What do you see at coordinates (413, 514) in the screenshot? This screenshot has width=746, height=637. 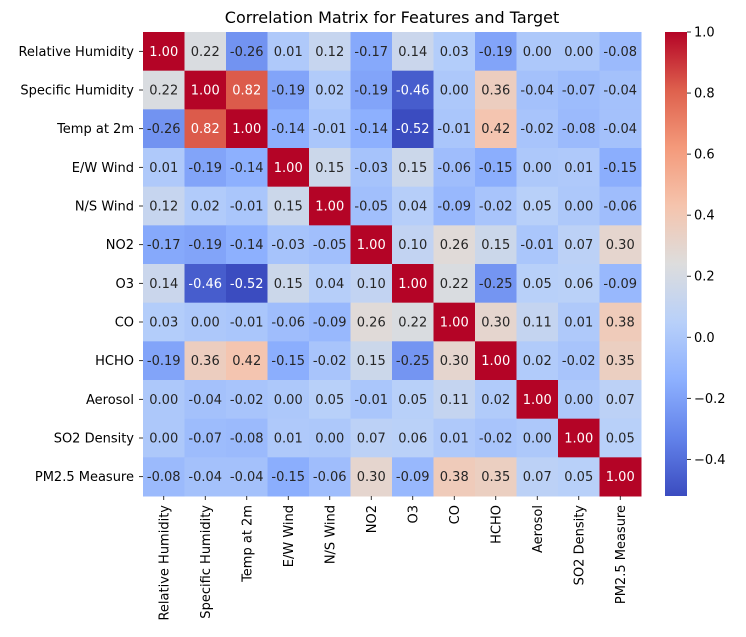 I see `x-tick-label: O3` at bounding box center [413, 514].